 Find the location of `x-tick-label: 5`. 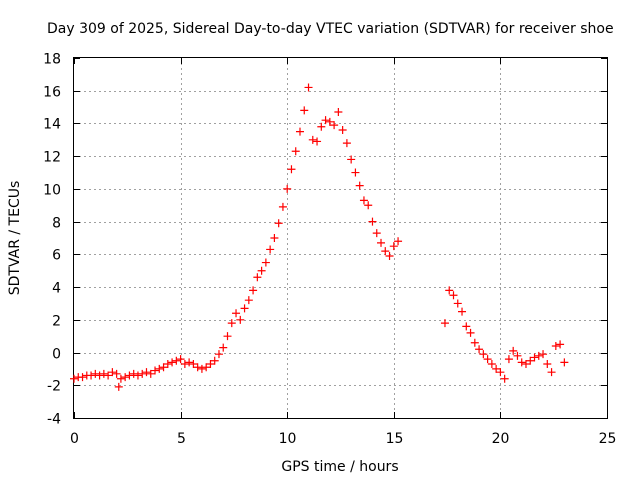

x-tick-label: 5 is located at coordinates (181, 439).